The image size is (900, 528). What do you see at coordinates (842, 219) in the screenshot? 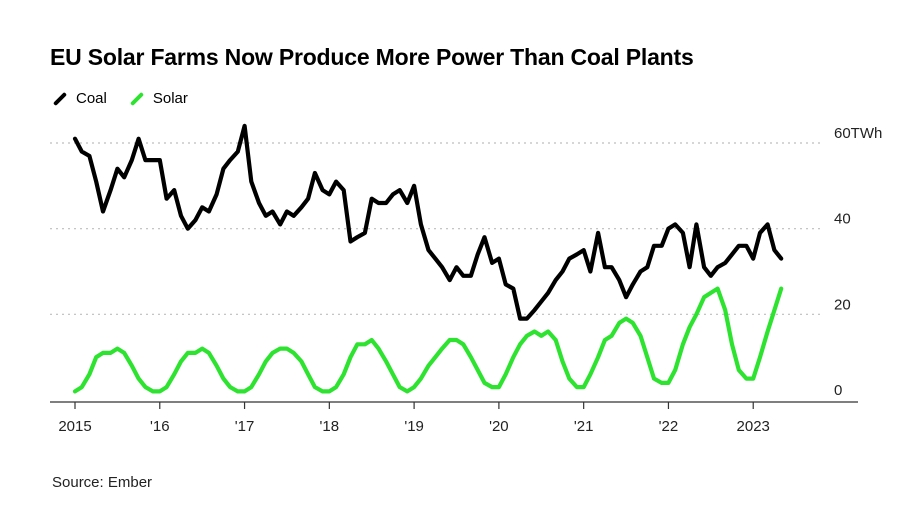
I see `y-tick-label-40: 40` at bounding box center [842, 219].